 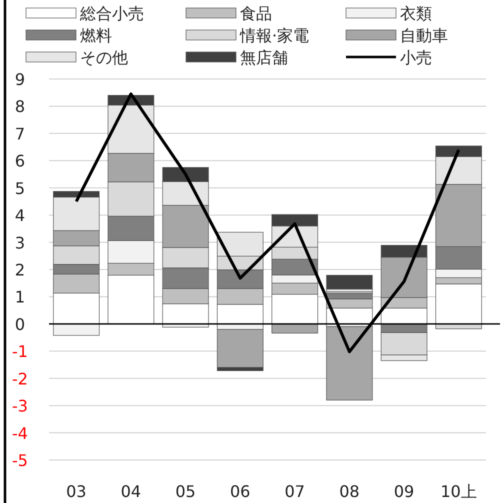 I want to click on legend-label: その他, so click(x=104, y=57).